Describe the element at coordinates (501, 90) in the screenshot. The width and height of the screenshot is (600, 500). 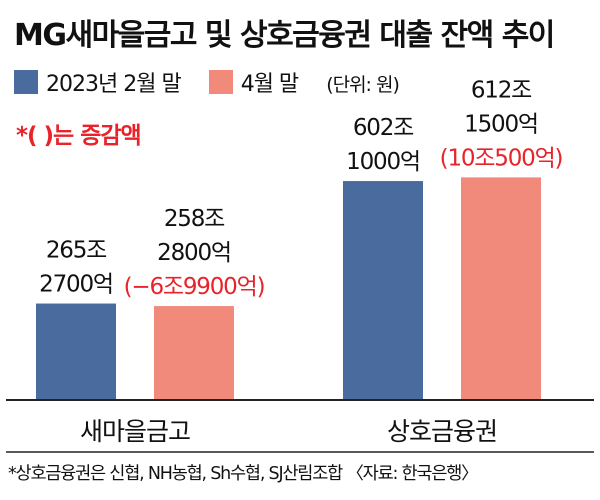
I see `data-label-1-1-0: 612조` at that location.